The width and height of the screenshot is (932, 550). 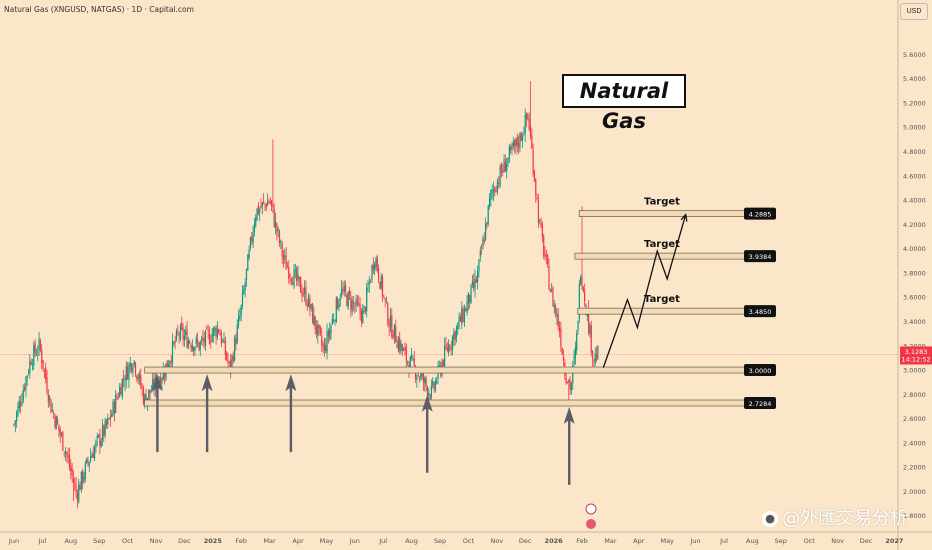 What do you see at coordinates (914, 395) in the screenshot?
I see `y-tick-label: 2.8000` at bounding box center [914, 395].